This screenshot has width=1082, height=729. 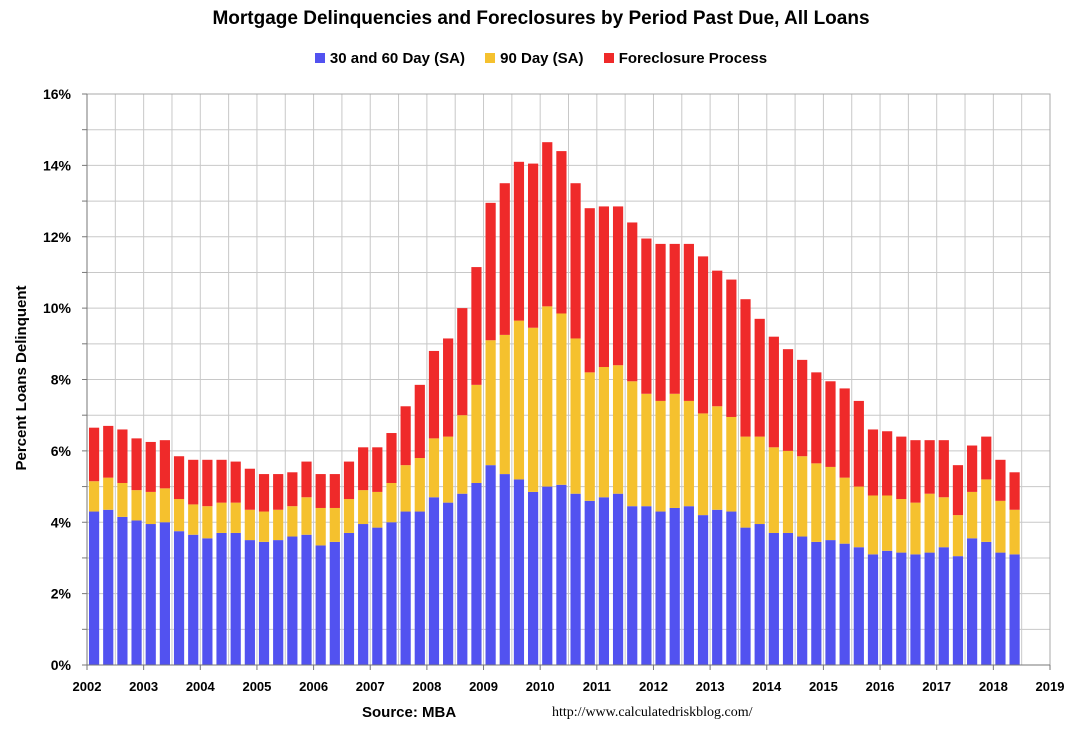 What do you see at coordinates (389, 58) in the screenshot?
I see `legend-item-30-60-day: 30 and 60 Day (SA)` at bounding box center [389, 58].